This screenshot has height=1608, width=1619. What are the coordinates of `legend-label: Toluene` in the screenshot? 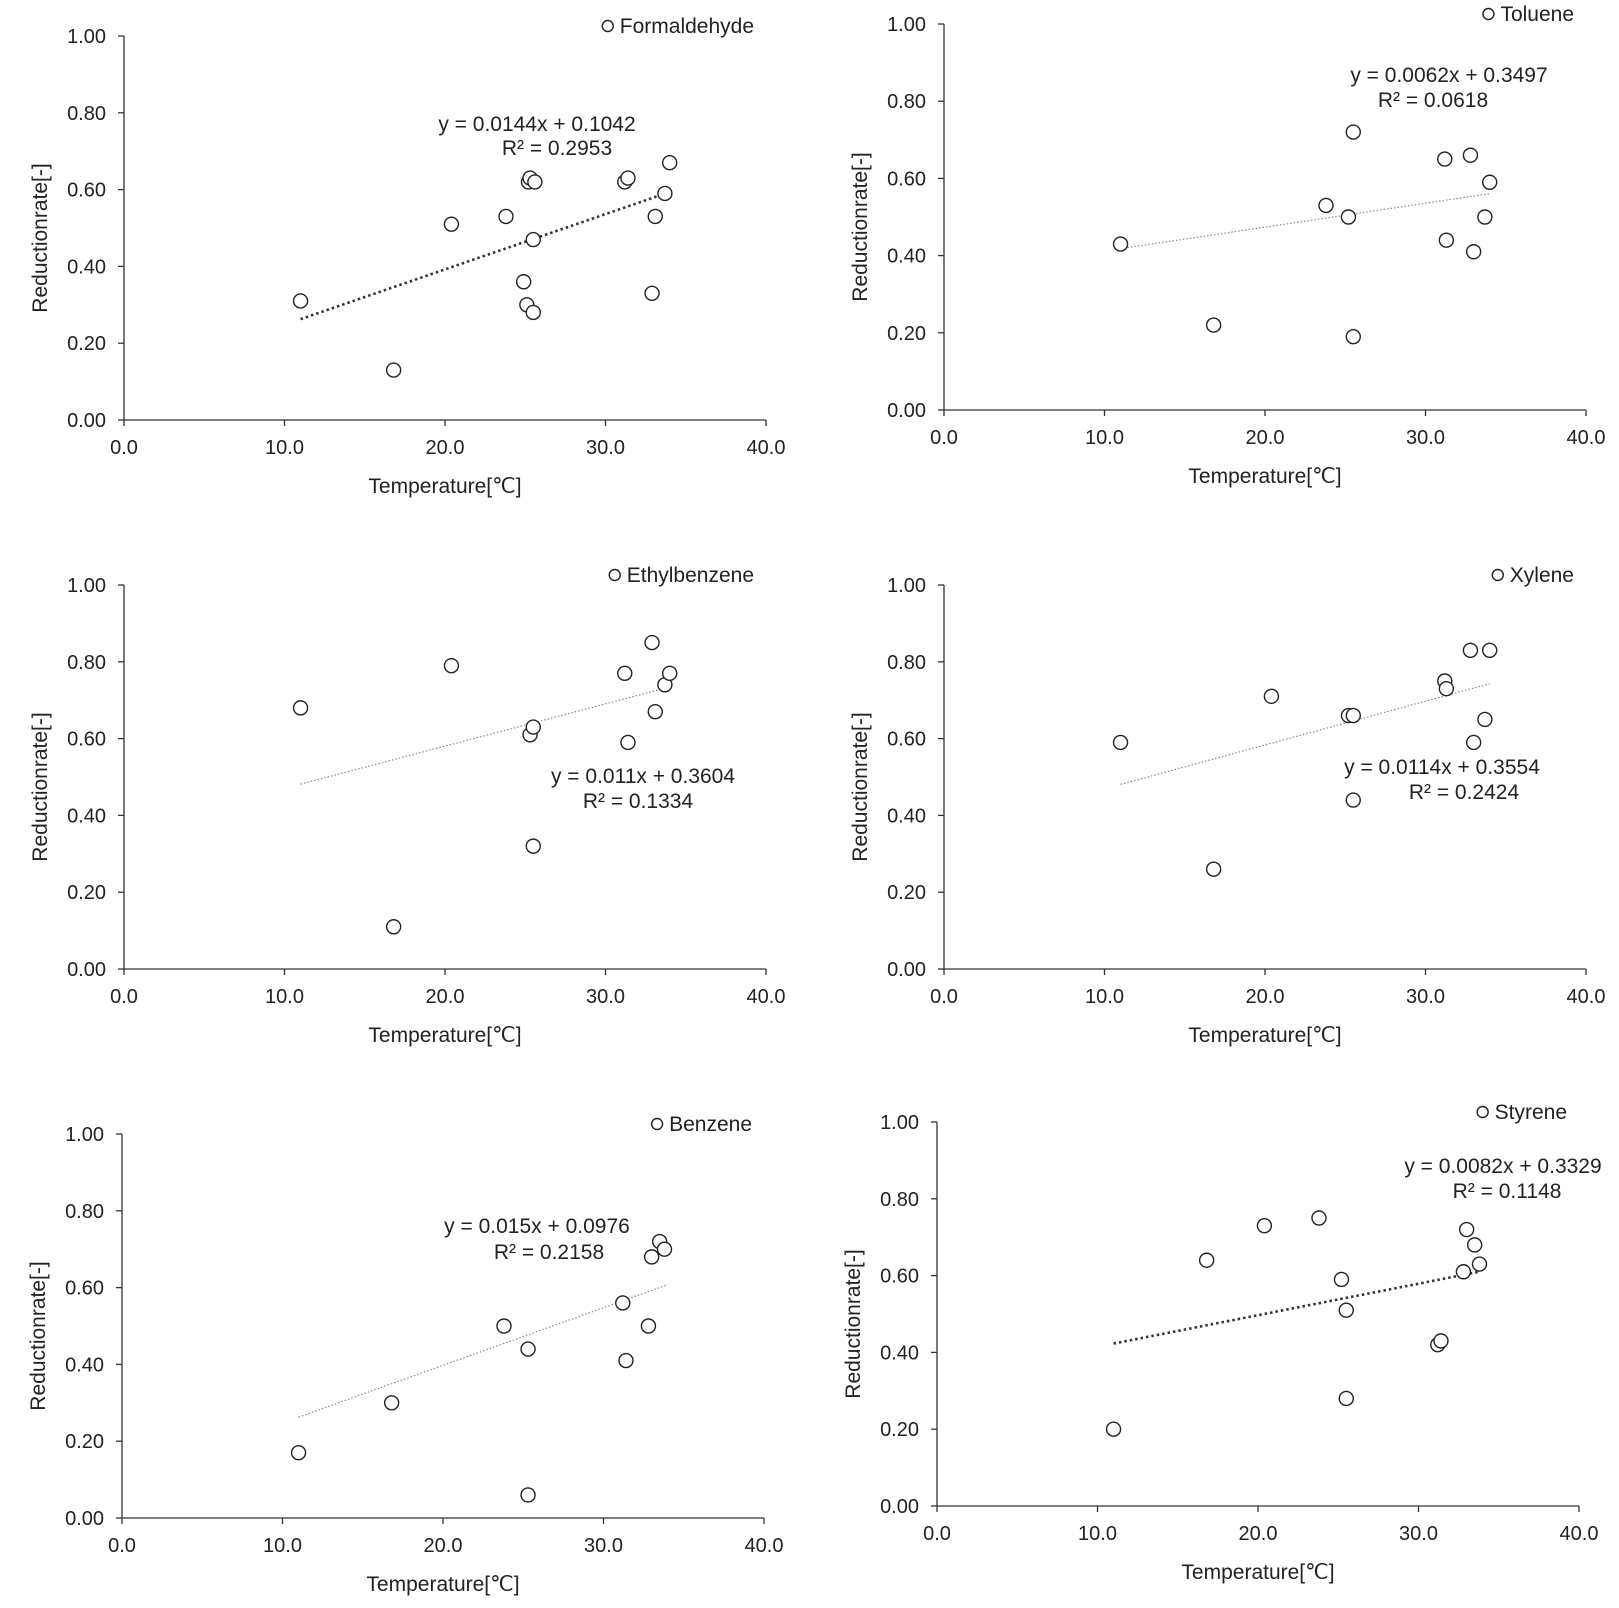 It's located at (1537, 14).